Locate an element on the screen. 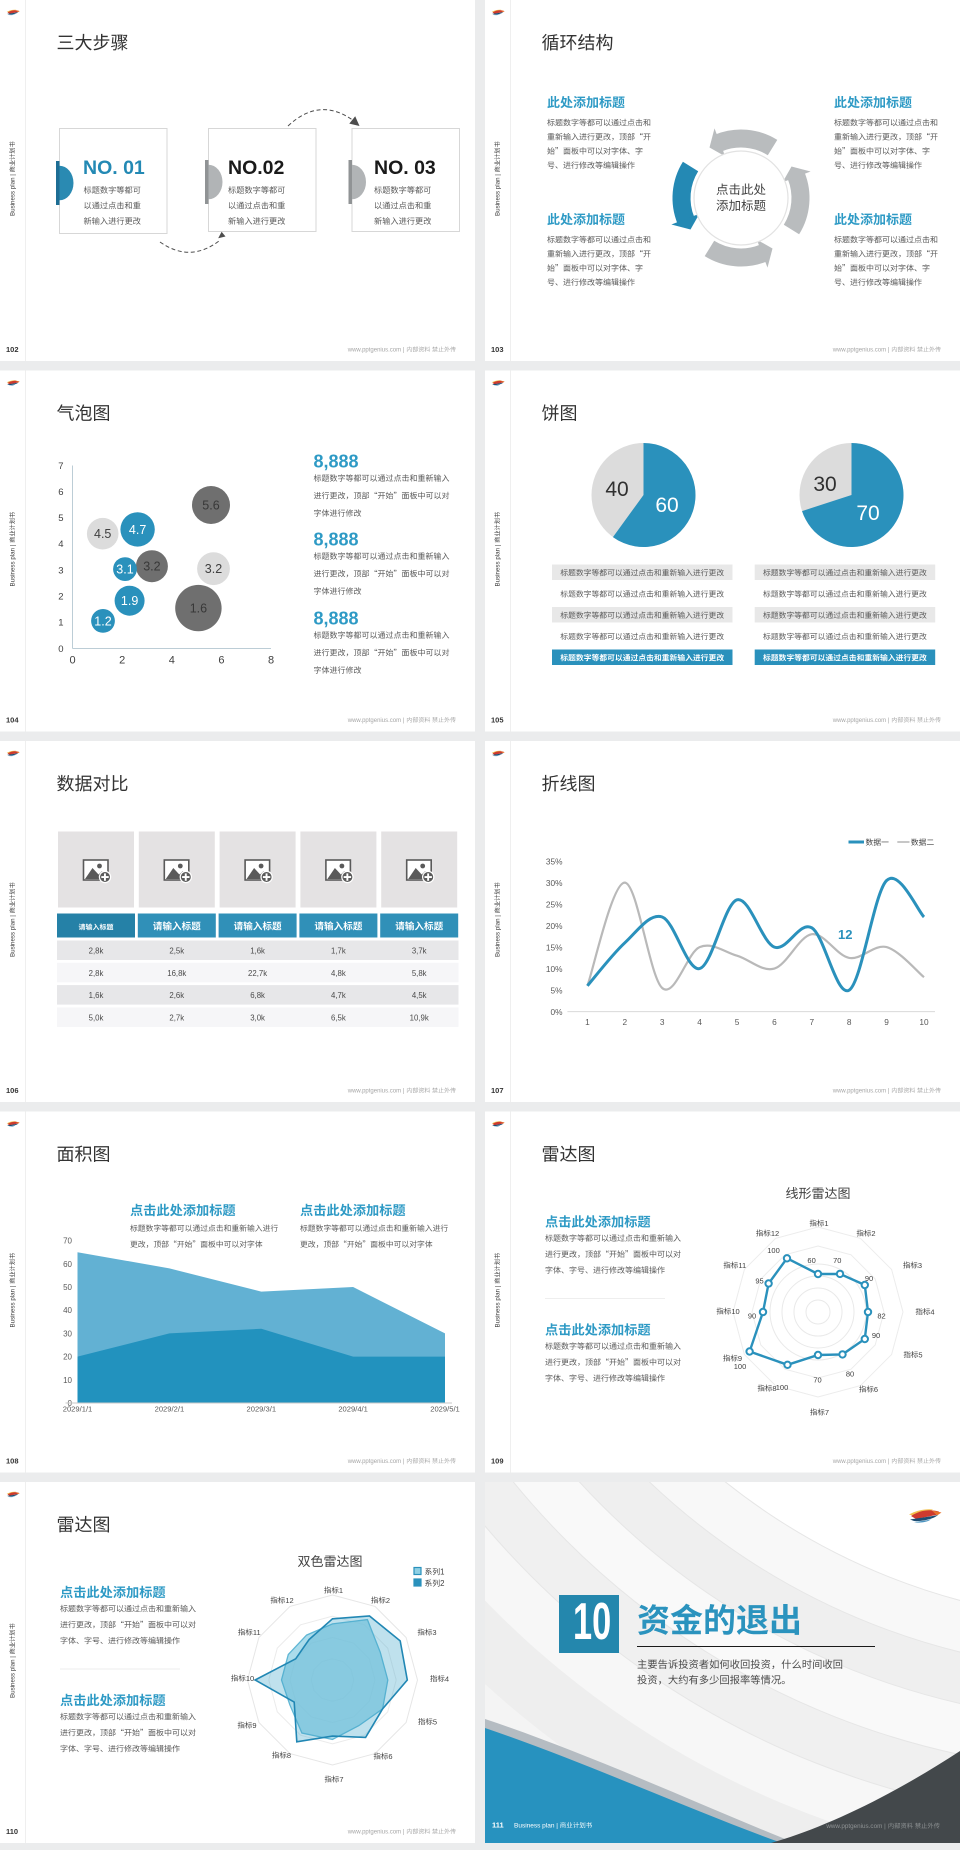  svg-text: 2,8k is located at coordinates (96, 951).